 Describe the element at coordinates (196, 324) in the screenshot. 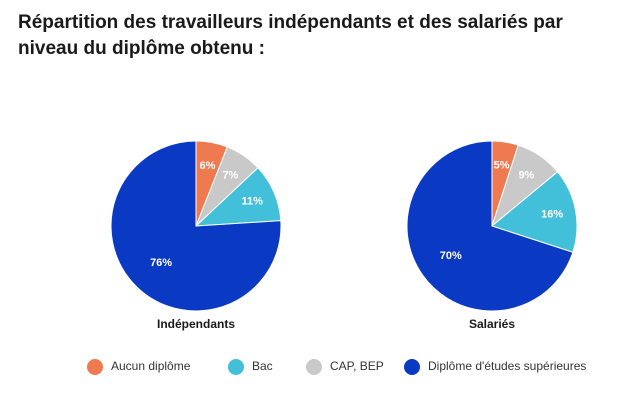

I see `pie-label: Indépendants` at that location.